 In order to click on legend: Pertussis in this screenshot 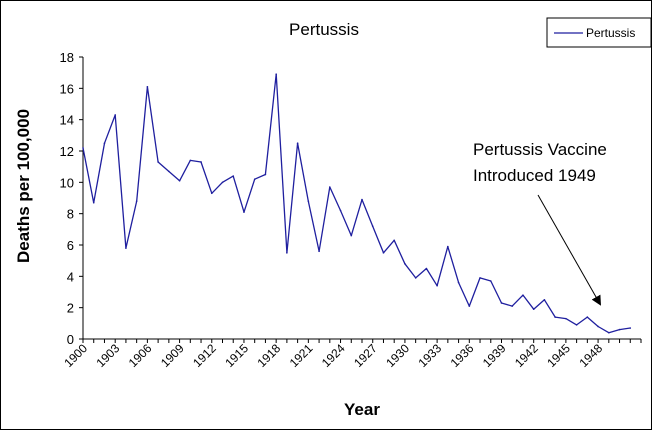, I will do `click(599, 32)`.